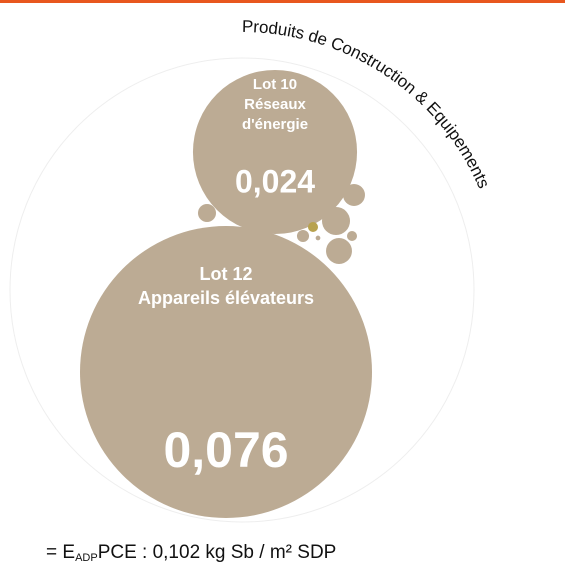 The height and width of the screenshot is (569, 565). I want to click on value-label: 0,076, so click(225, 450).